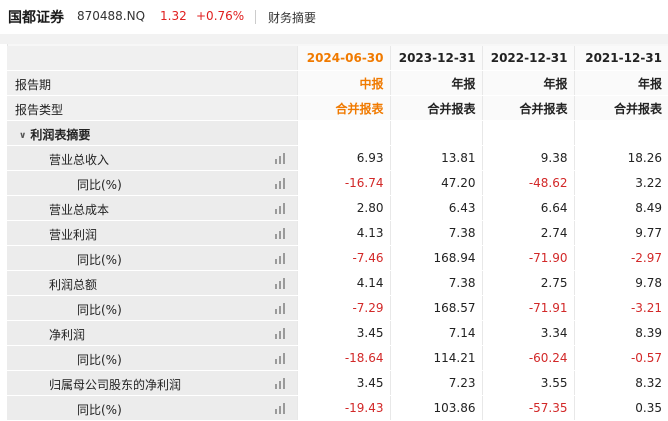 Image resolution: width=668 pixels, height=421 pixels. What do you see at coordinates (343, 158) in the screenshot?
I see `value-cell: 6.93` at bounding box center [343, 158].